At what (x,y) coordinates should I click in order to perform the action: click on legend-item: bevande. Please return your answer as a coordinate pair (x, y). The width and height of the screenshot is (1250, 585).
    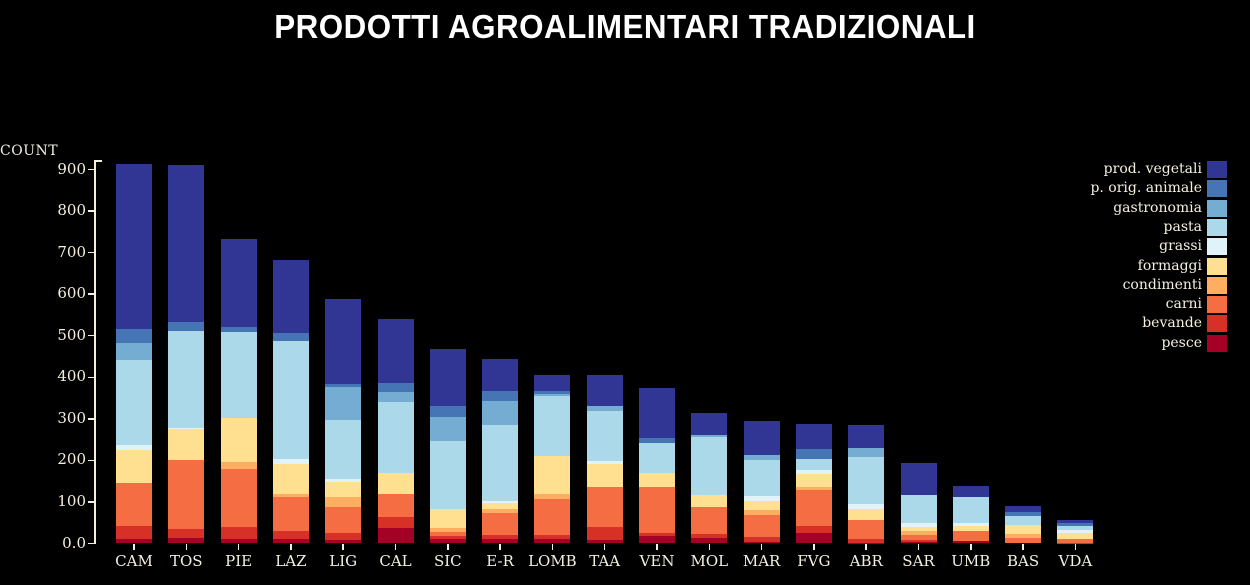
    Looking at the image, I should click on (1133, 324).